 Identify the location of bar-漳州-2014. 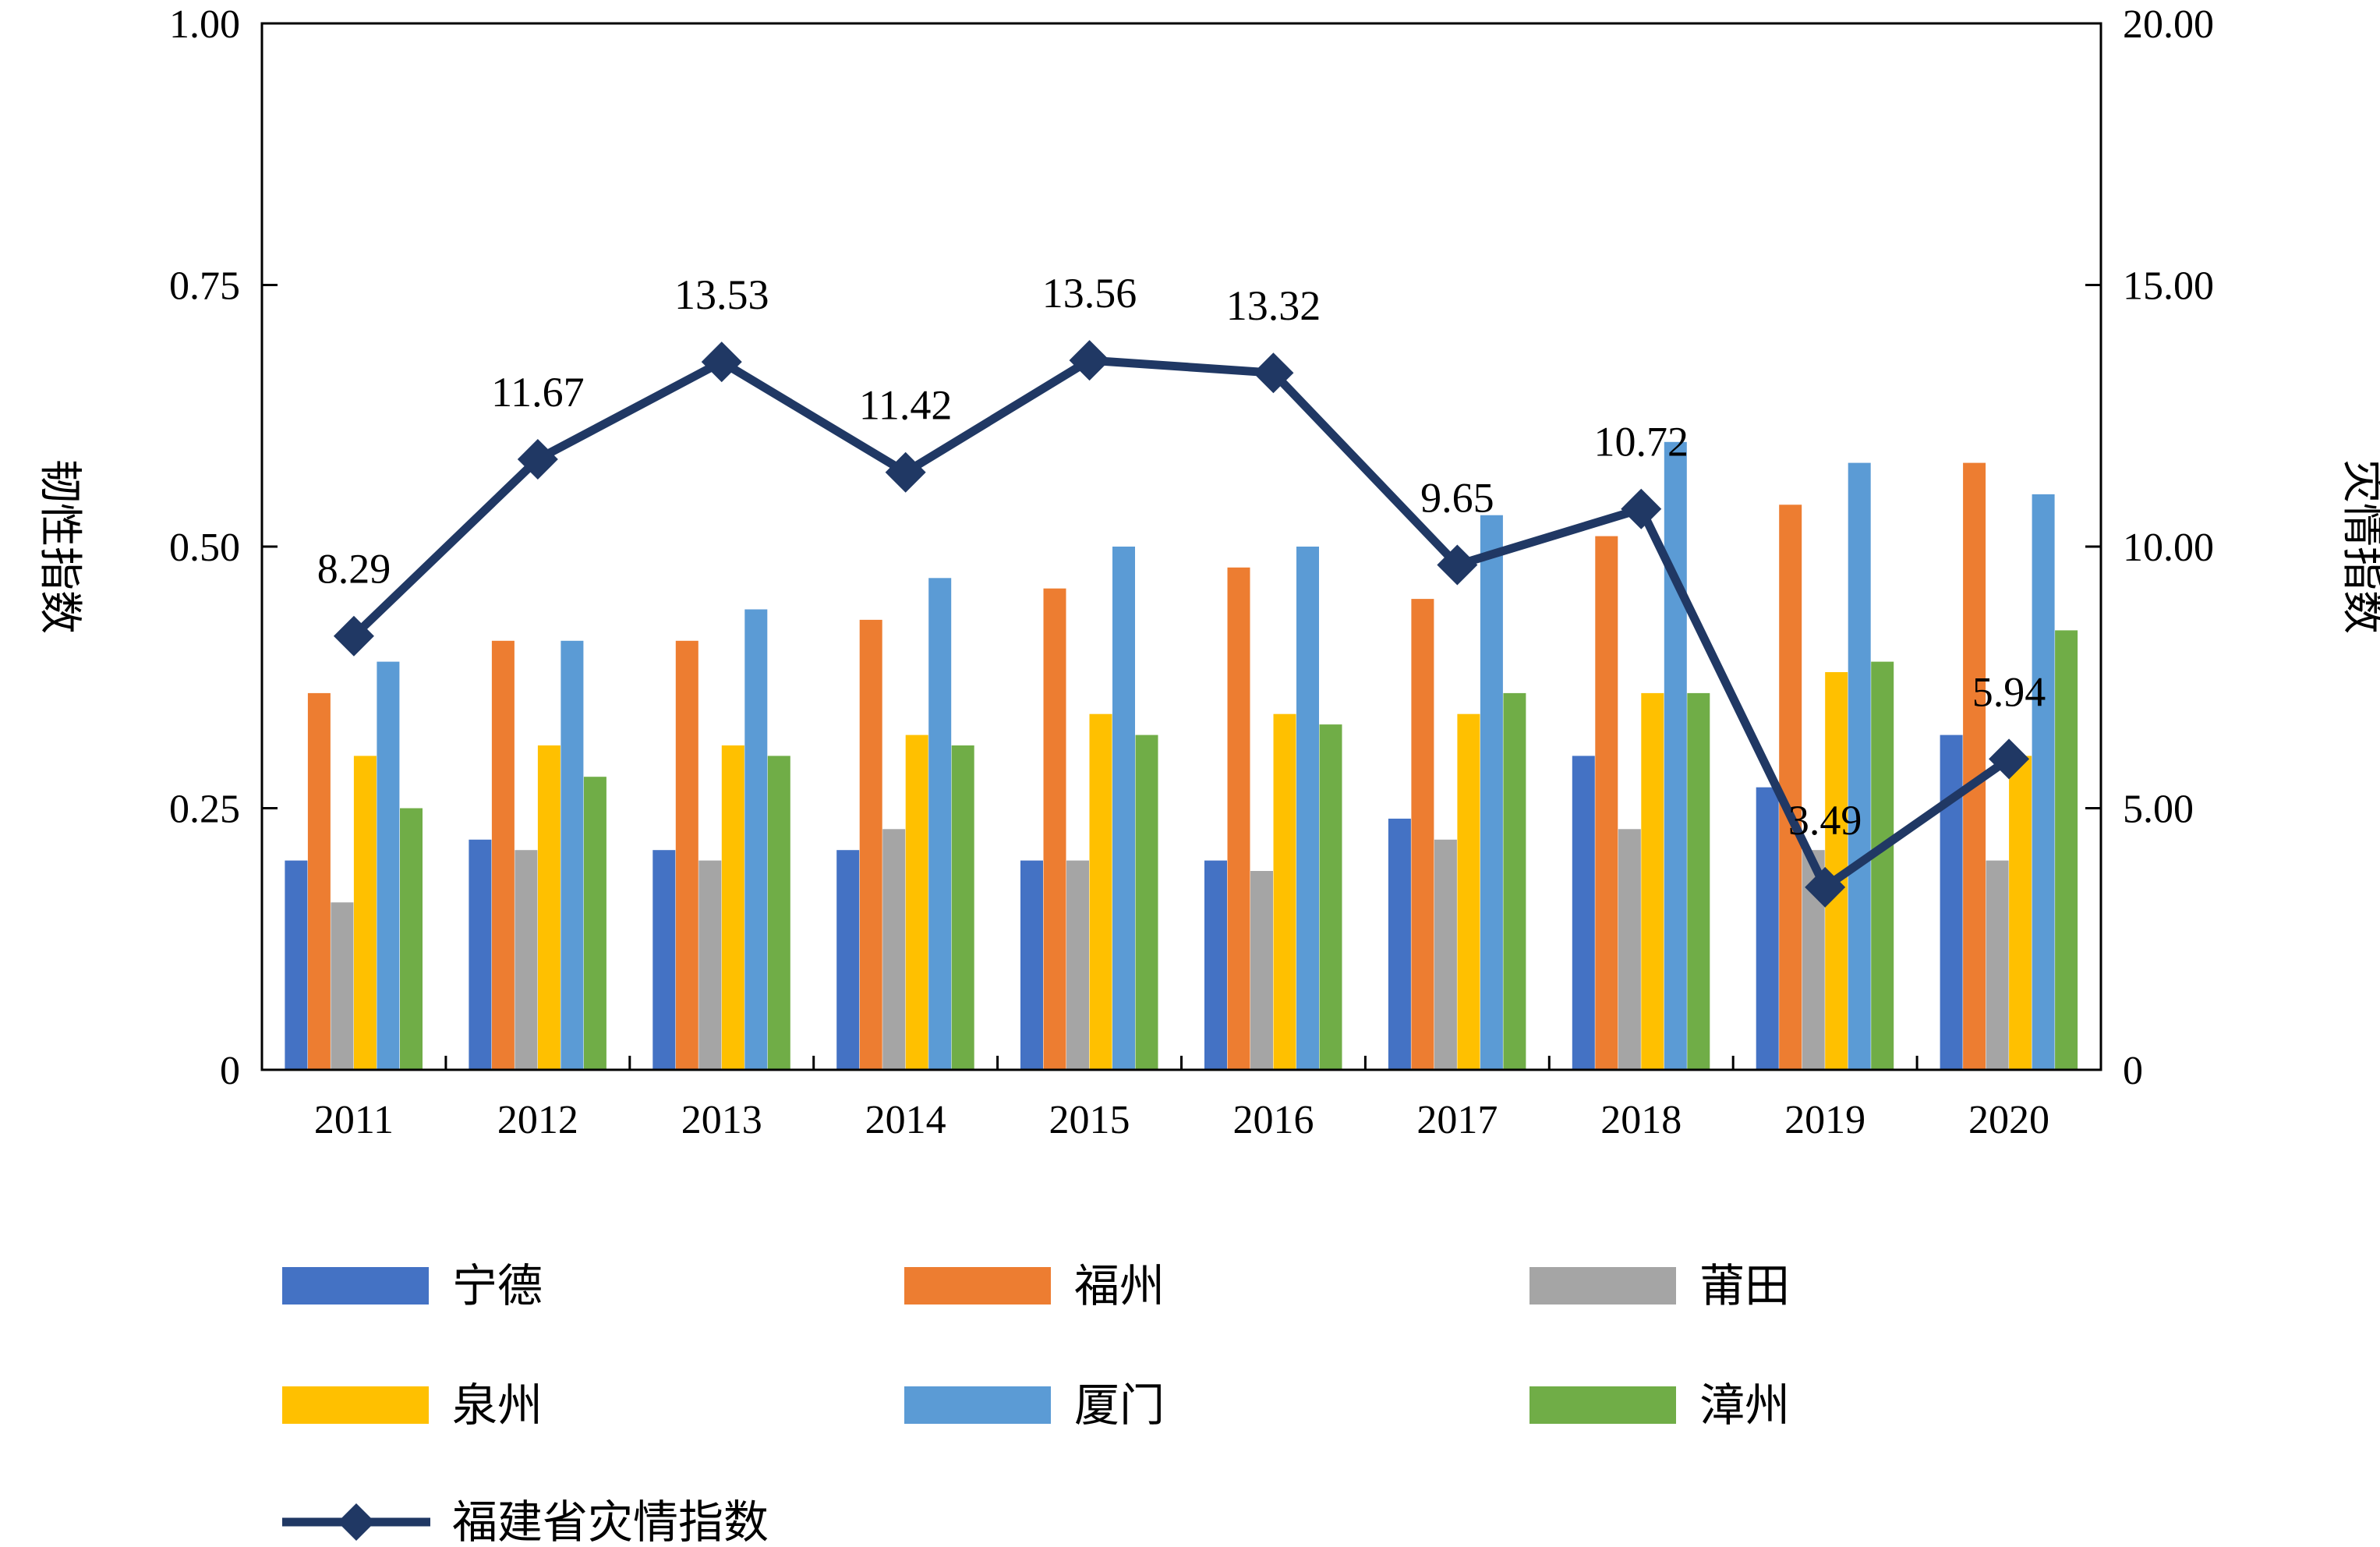
(963, 908).